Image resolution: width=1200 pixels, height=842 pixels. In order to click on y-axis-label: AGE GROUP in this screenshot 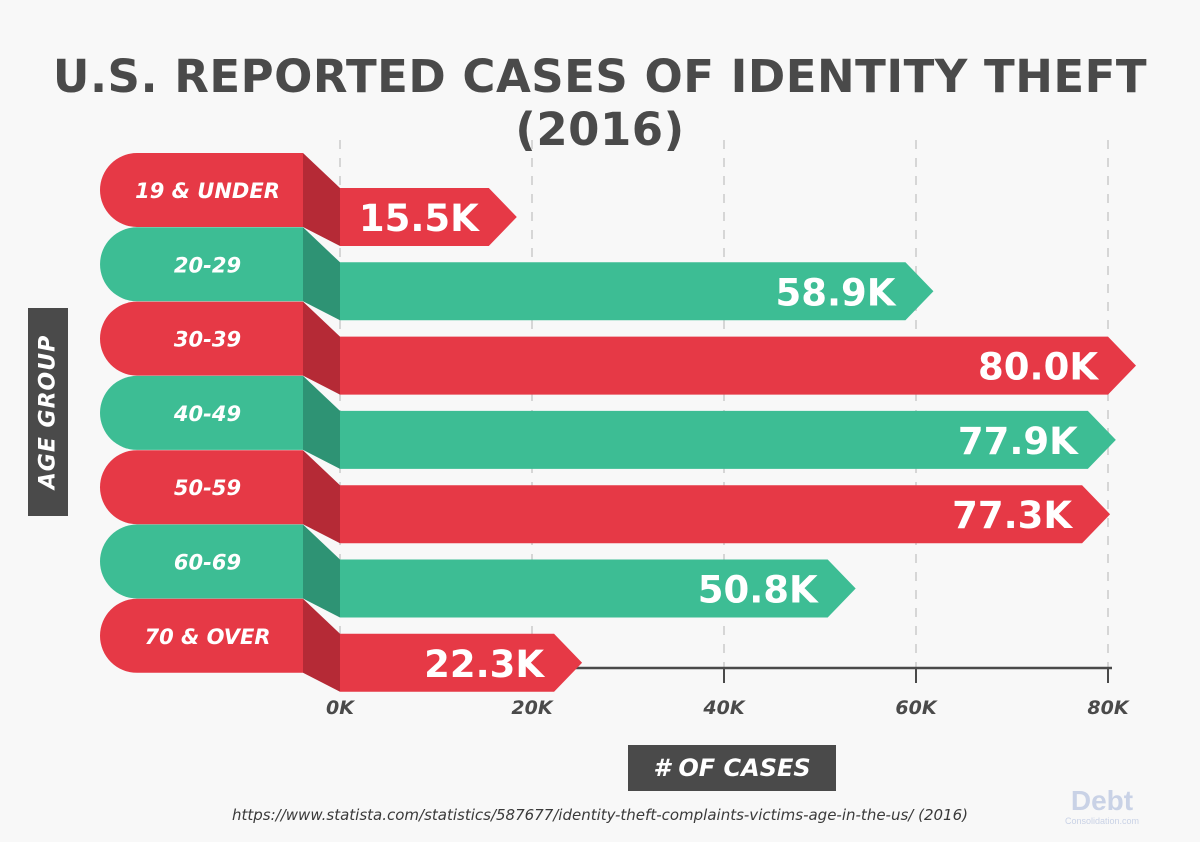, I will do `click(48, 412)`.